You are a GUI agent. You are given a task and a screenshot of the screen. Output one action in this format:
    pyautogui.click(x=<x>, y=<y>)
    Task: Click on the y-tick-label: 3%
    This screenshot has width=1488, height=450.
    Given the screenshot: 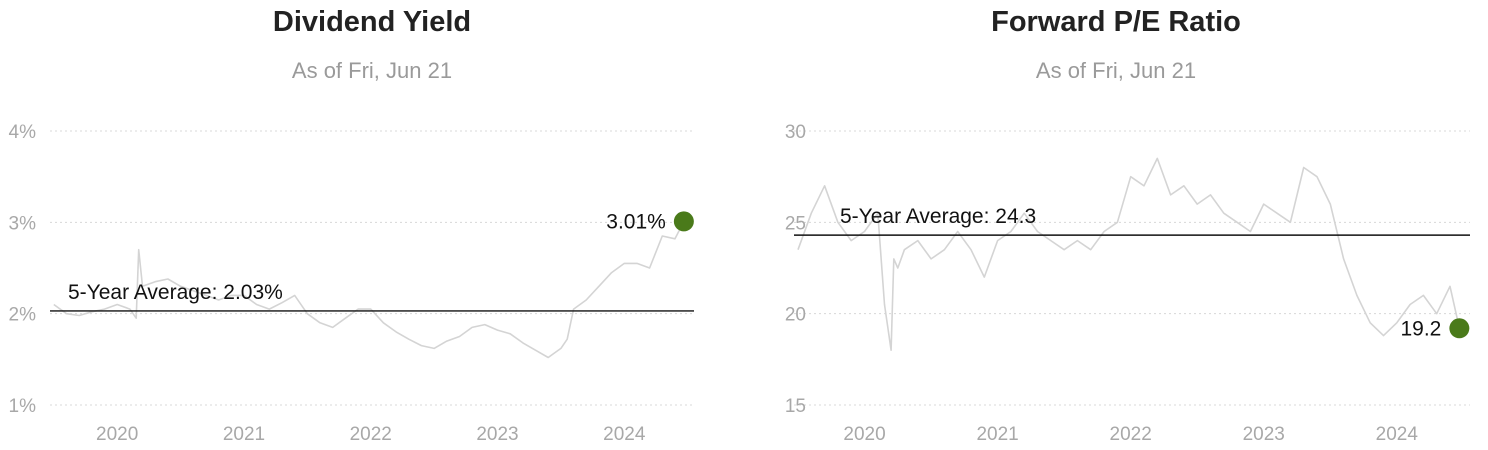 What is the action you would take?
    pyautogui.click(x=23, y=223)
    